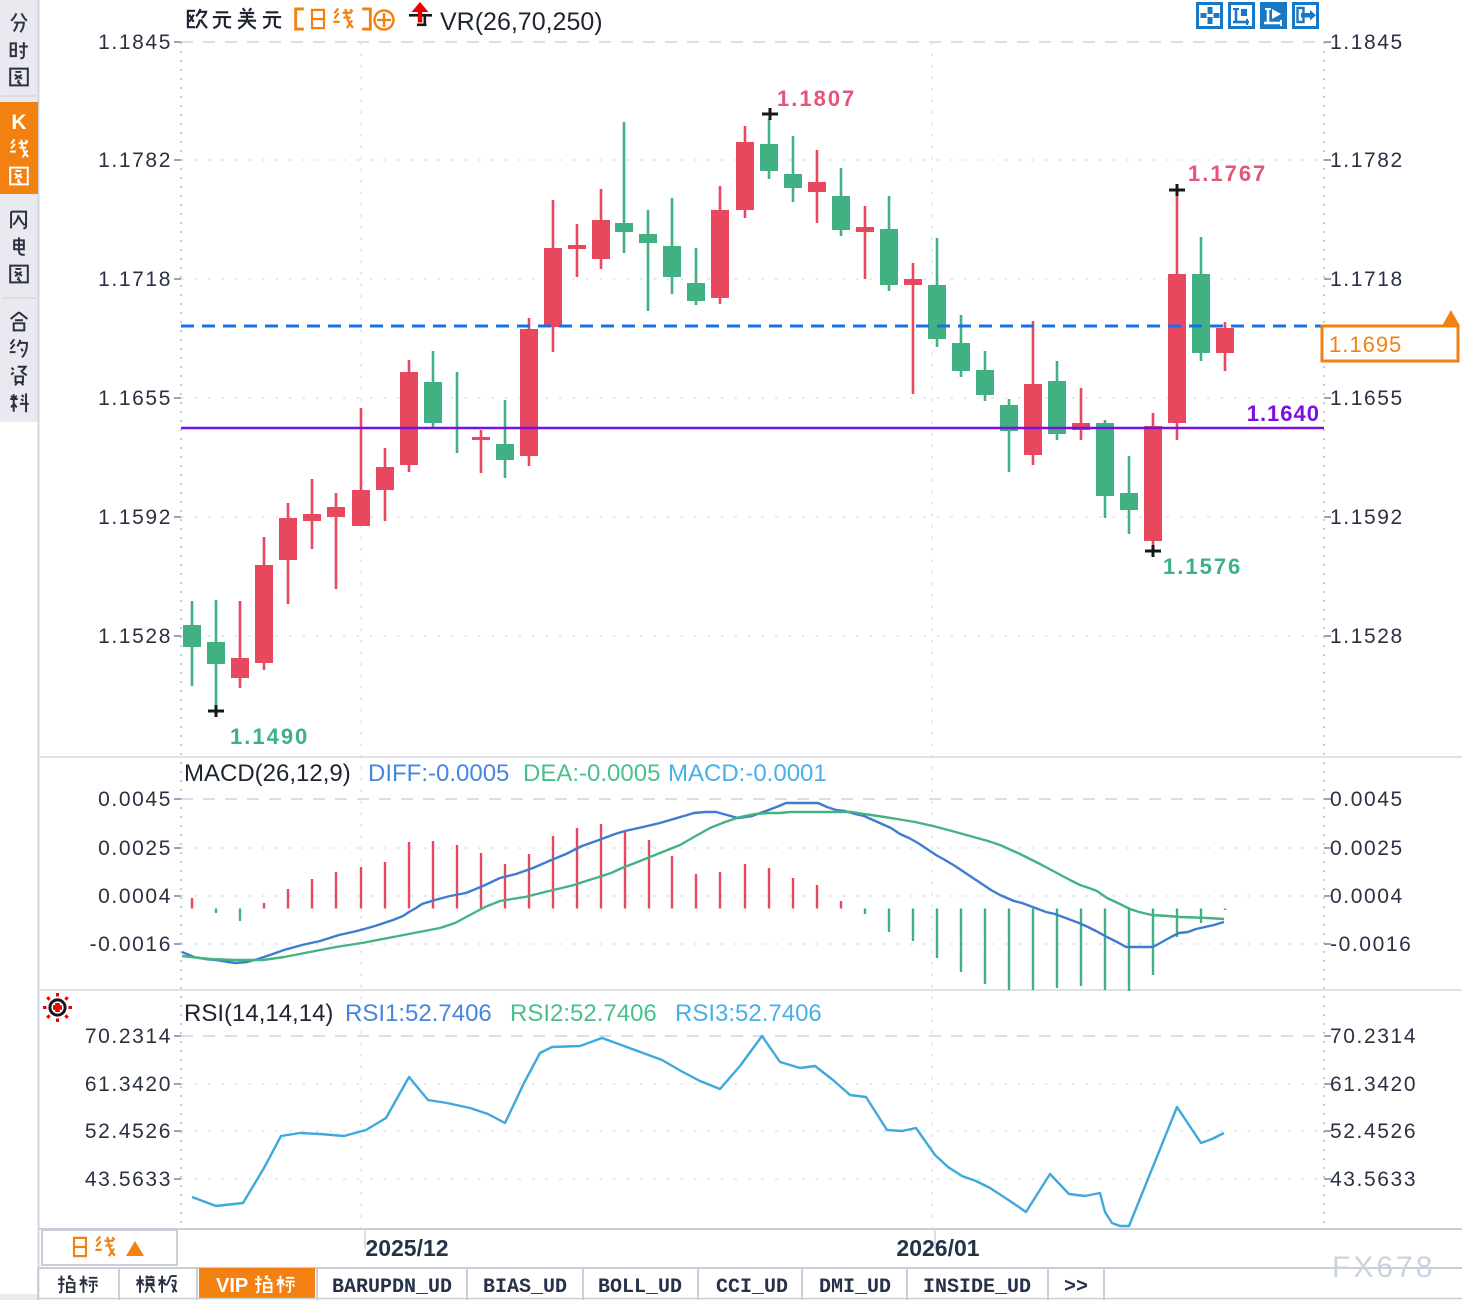  Describe the element at coordinates (269, 736) in the screenshot. I see `svg-text: 1.1490` at that location.